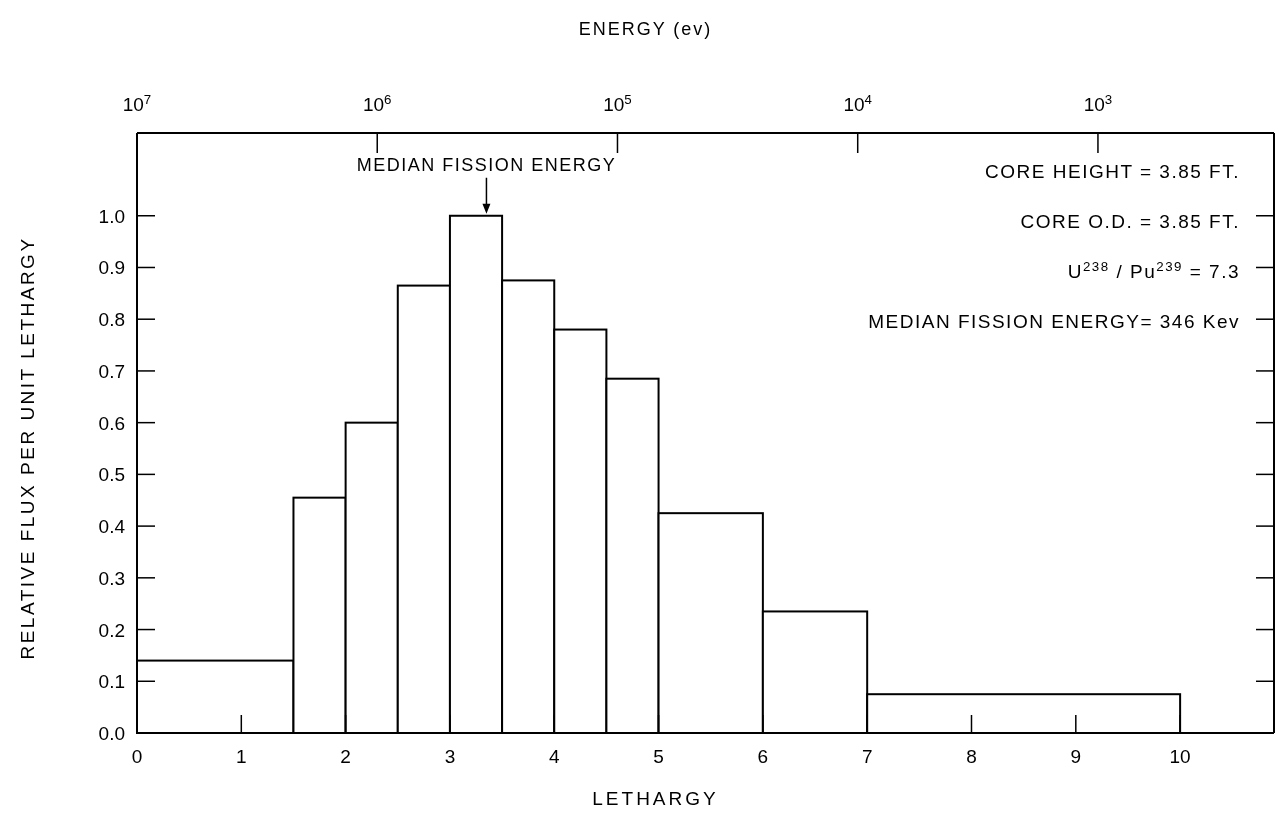 Image resolution: width=1279 pixels, height=823 pixels. What do you see at coordinates (111, 216) in the screenshot?
I see `y-tick-label: 1.0` at bounding box center [111, 216].